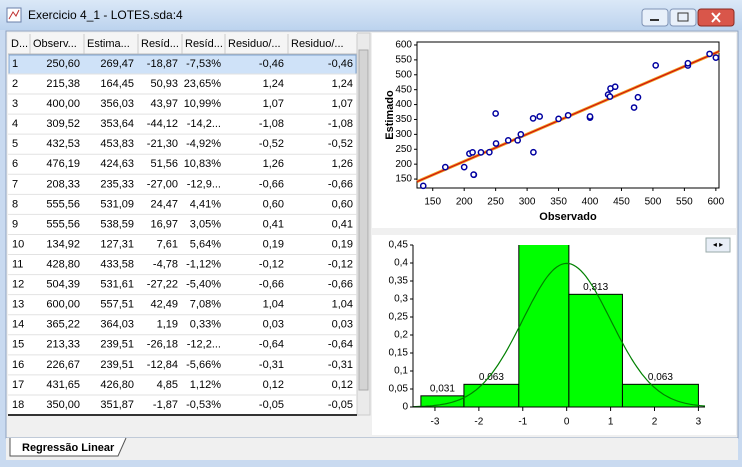 This screenshot has width=742, height=467. What do you see at coordinates (63, 285) in the screenshot?
I see `cell: 504,39` at bounding box center [63, 285].